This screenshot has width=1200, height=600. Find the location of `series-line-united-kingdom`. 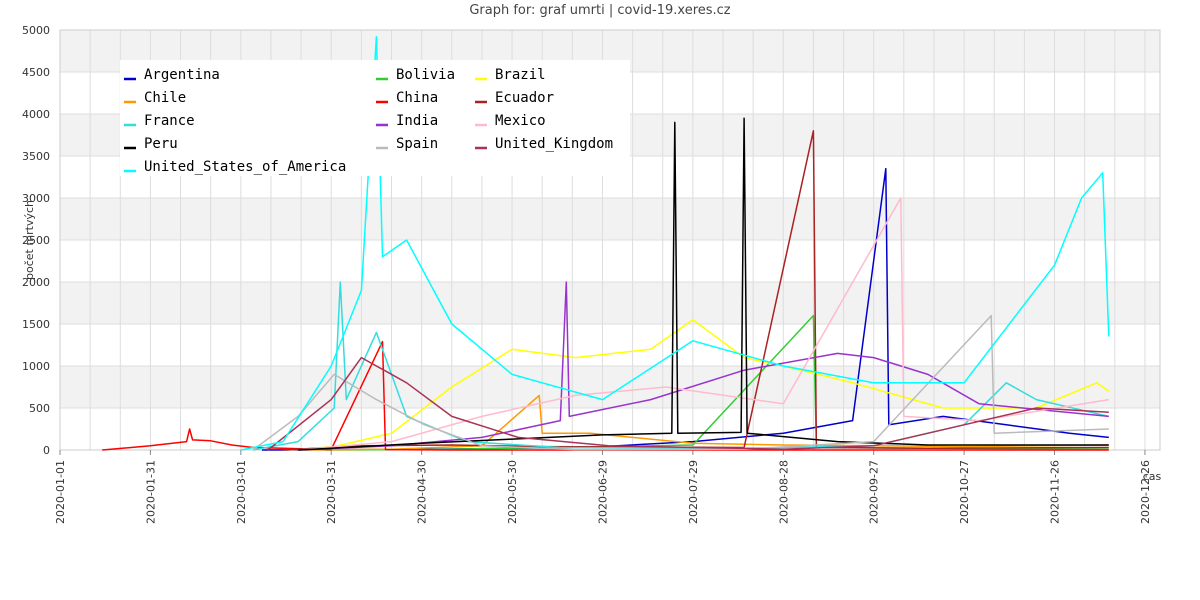

series-line-united-kingdom is located at coordinates (688, 403).